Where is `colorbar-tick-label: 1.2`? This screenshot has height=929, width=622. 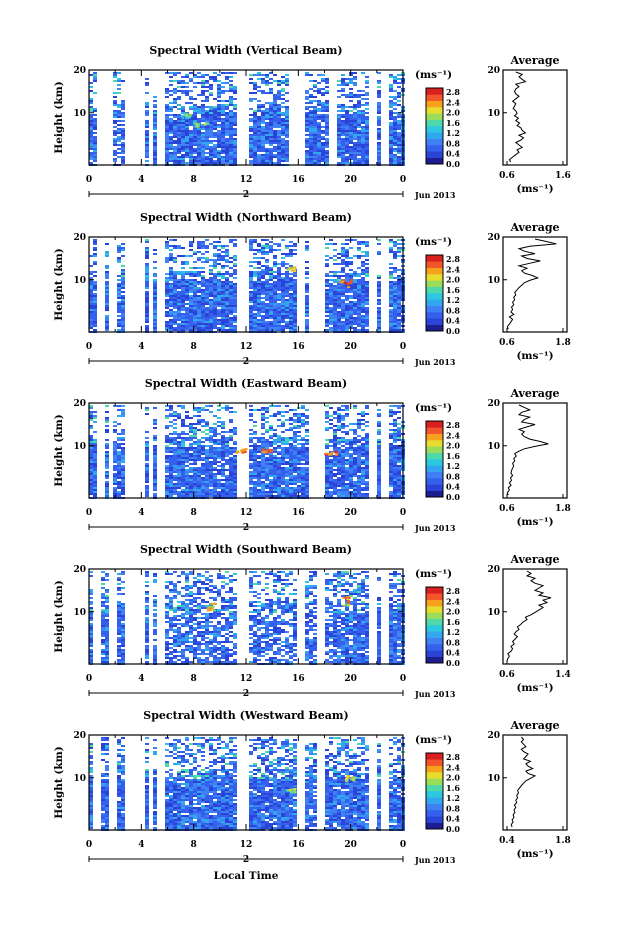 colorbar-tick-label: 1.2 is located at coordinates (453, 300).